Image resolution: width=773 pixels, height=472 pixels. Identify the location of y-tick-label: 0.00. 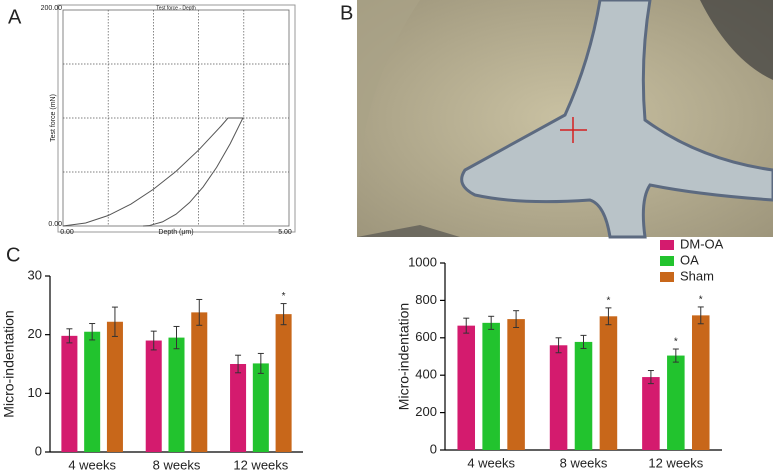
(55, 224).